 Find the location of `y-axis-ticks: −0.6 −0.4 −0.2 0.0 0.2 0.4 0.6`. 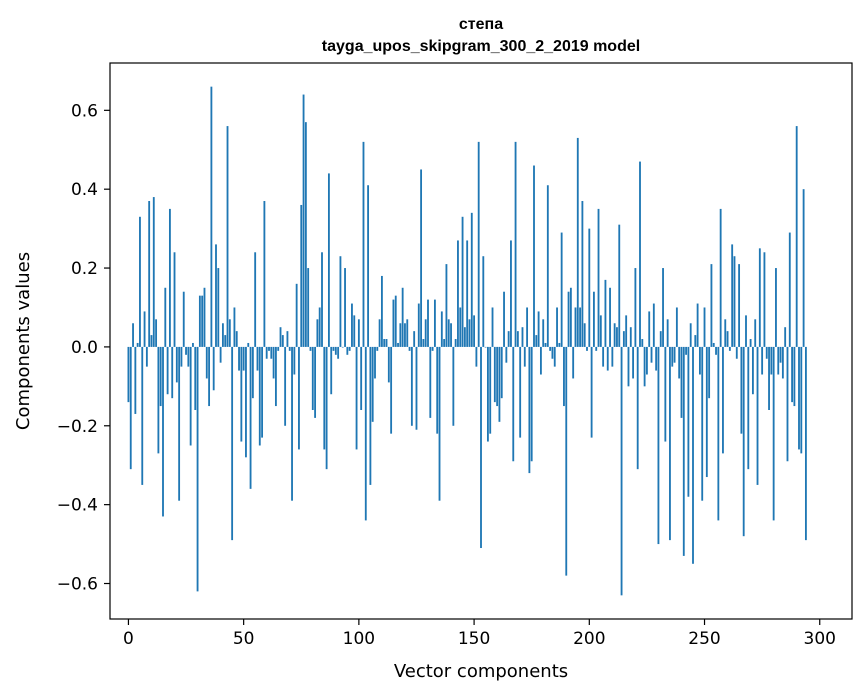

y-axis-ticks: −0.6 −0.4 −0.2 0.0 0.2 0.4 0.6 is located at coordinates (83, 348).